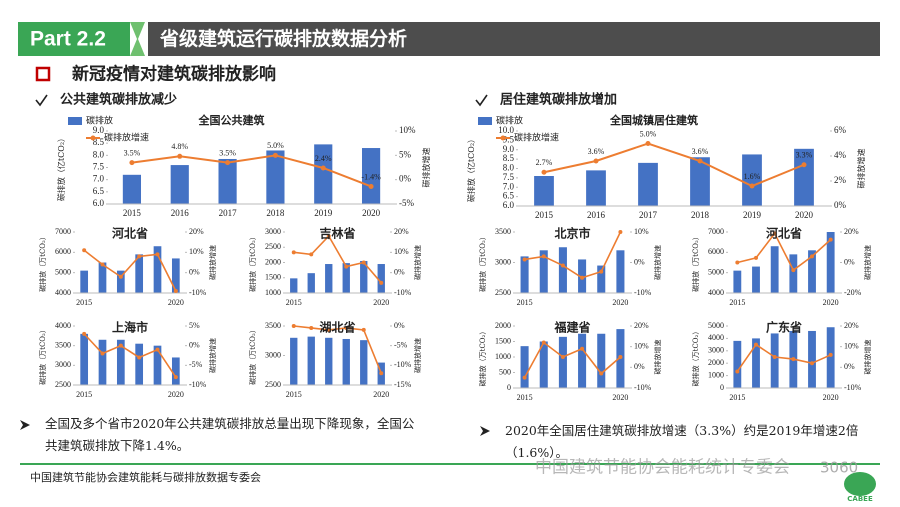 The height and width of the screenshot is (507, 900). Describe the element at coordinates (700, 151) in the screenshot. I see `data-label: 3.6%` at that location.